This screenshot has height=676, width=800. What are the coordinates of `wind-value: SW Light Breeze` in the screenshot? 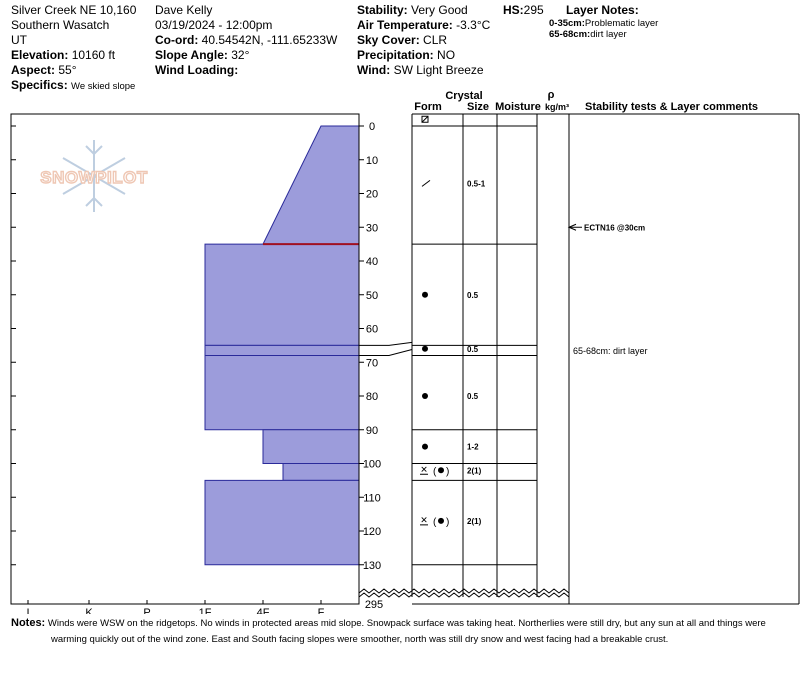 It's located at (438, 70).